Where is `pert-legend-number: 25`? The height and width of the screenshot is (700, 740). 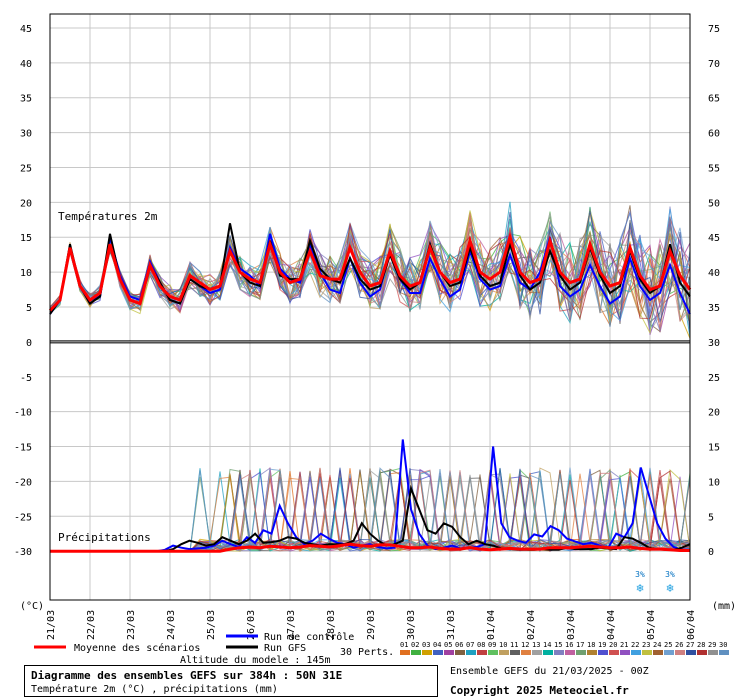 pert-legend-number: 25 is located at coordinates (668, 645).